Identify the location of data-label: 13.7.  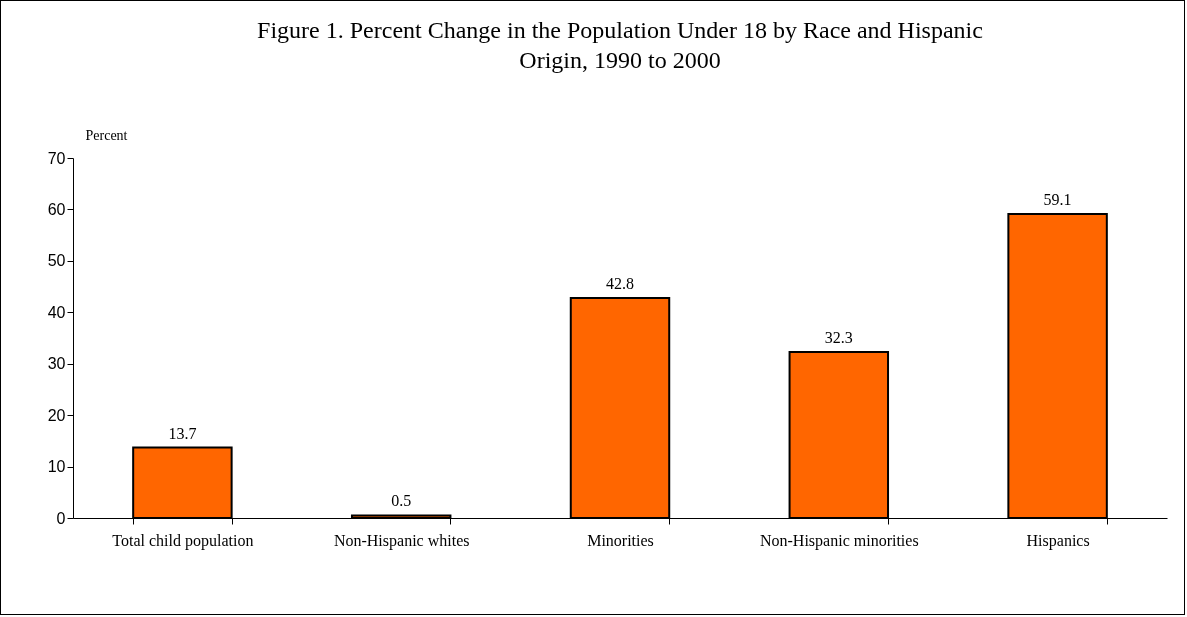
(182, 433).